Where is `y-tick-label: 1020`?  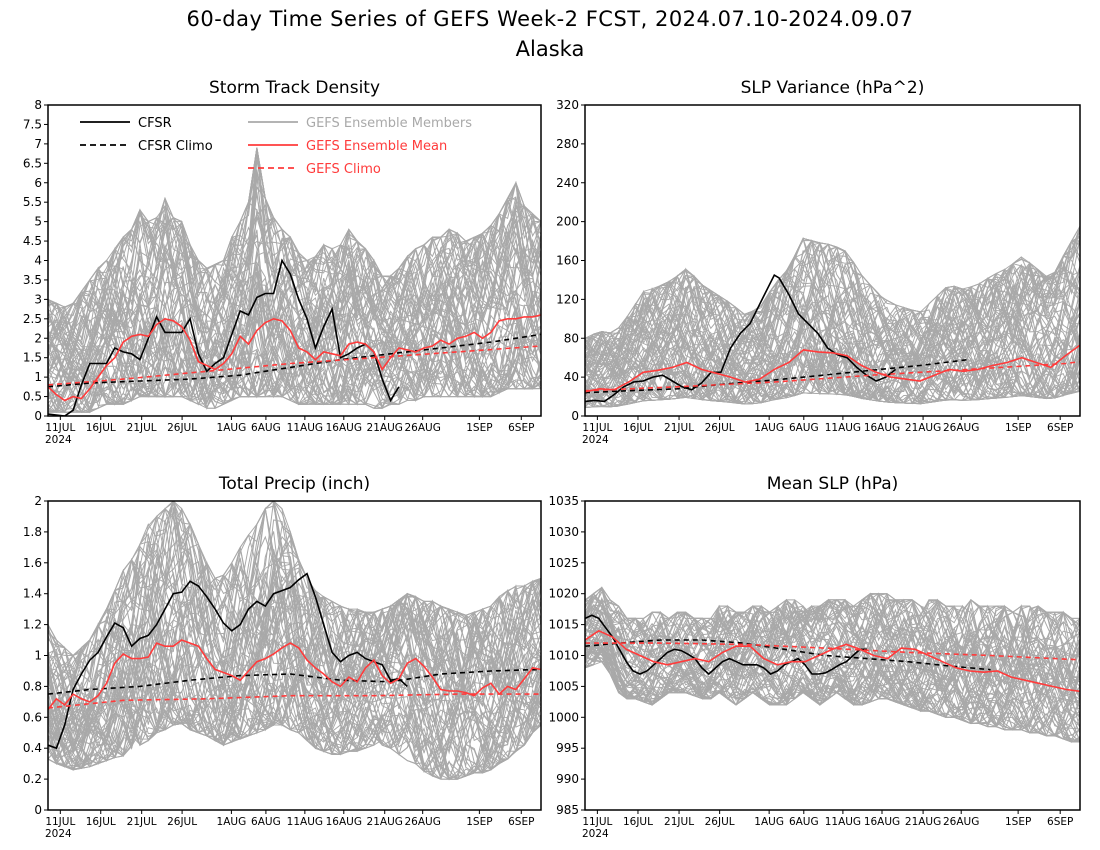 y-tick-label: 1020 is located at coordinates (563, 594).